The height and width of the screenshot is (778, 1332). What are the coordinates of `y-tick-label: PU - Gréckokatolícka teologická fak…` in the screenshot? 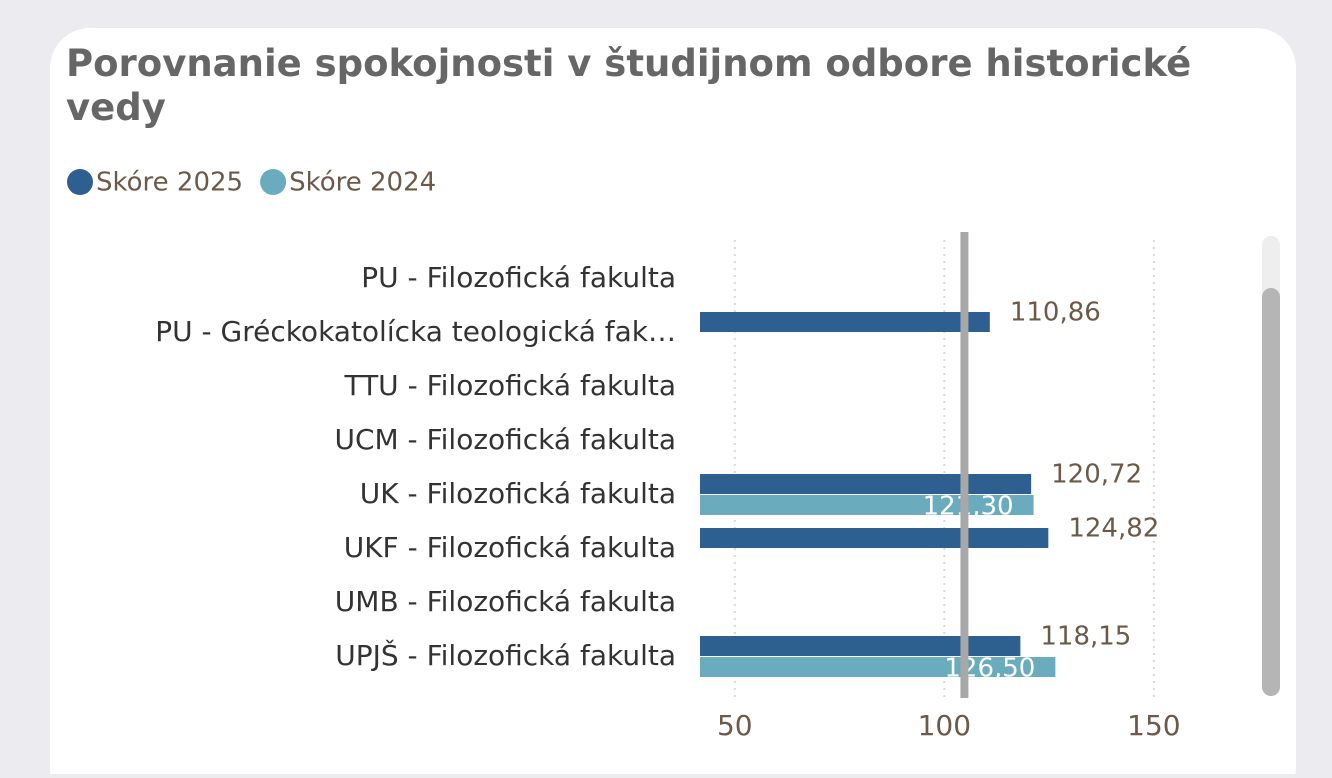 It's located at (415, 331).